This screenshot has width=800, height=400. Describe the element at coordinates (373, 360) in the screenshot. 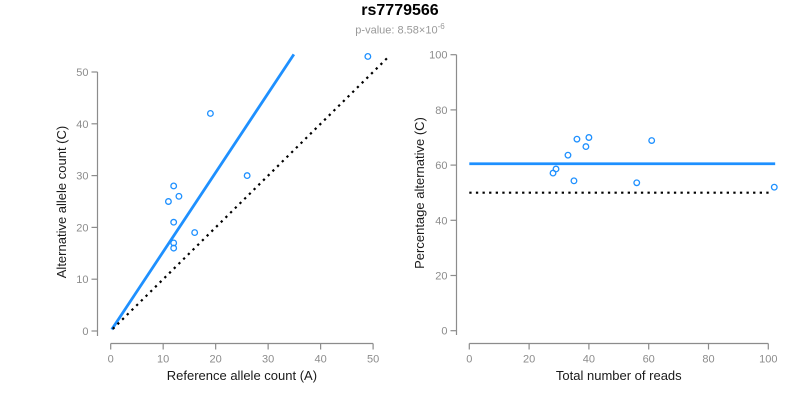

I see `x-tick-label: 50` at that location.